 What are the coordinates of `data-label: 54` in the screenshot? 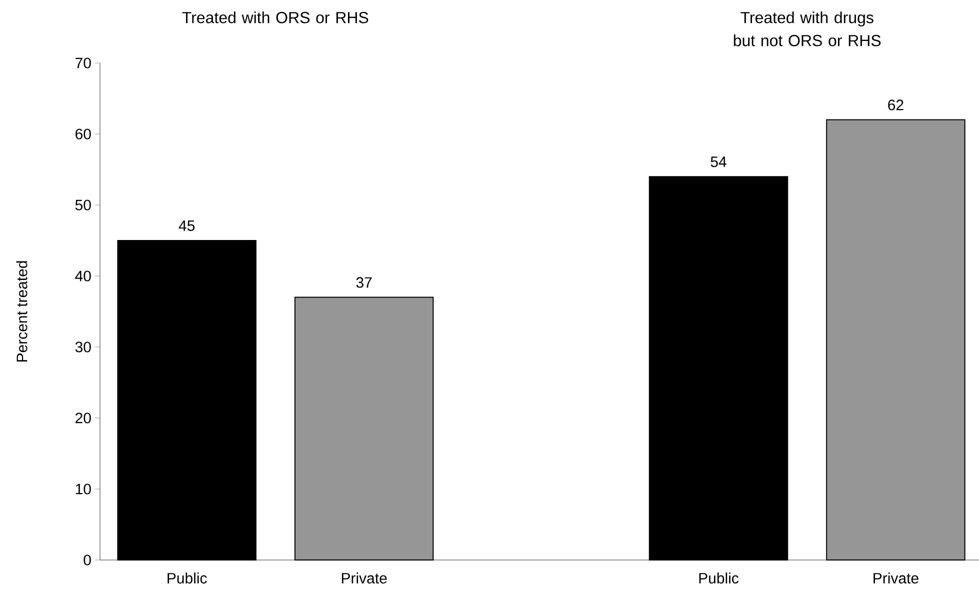 It's located at (718, 162).